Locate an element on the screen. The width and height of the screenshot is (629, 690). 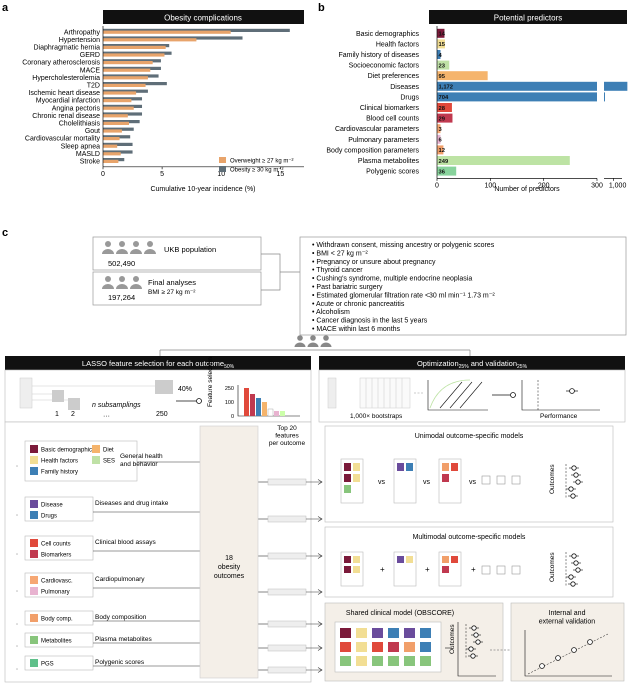
predictor-count: 14 is located at coordinates (442, 35).